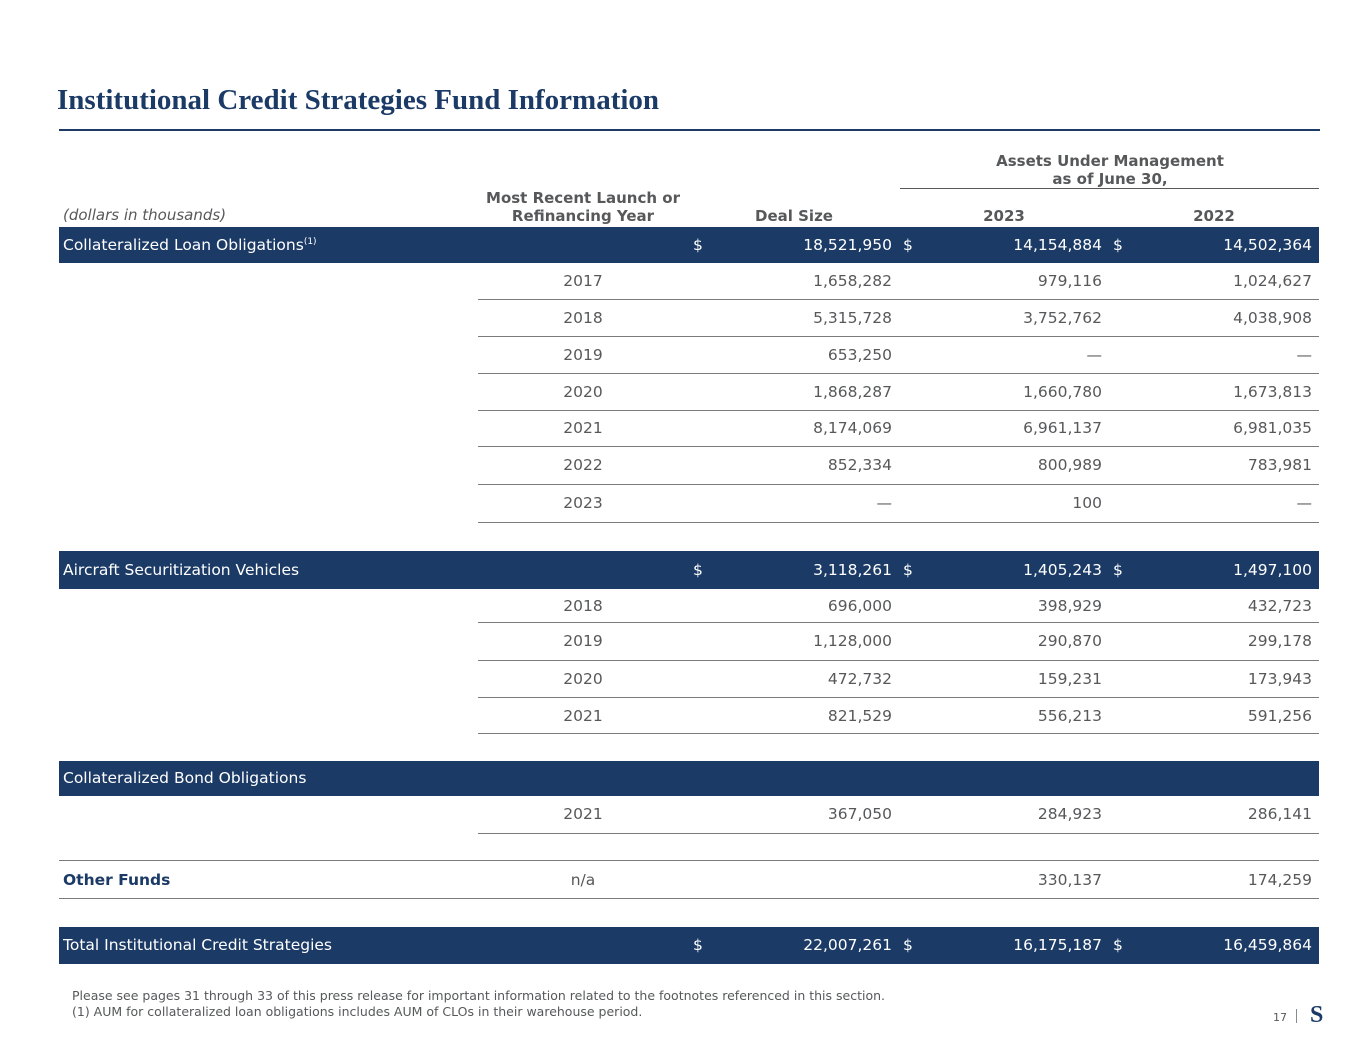 The image size is (1365, 1055). I want to click on clo-row-year: 2021, so click(583, 428).